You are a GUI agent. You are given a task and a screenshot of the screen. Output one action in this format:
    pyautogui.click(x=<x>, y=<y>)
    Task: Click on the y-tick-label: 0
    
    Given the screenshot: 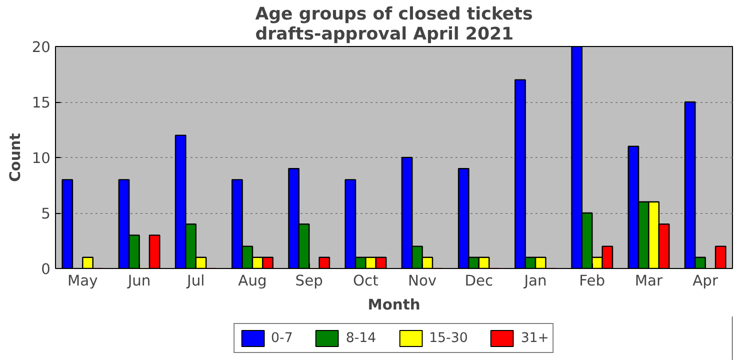 What is the action you would take?
    pyautogui.click(x=46, y=269)
    